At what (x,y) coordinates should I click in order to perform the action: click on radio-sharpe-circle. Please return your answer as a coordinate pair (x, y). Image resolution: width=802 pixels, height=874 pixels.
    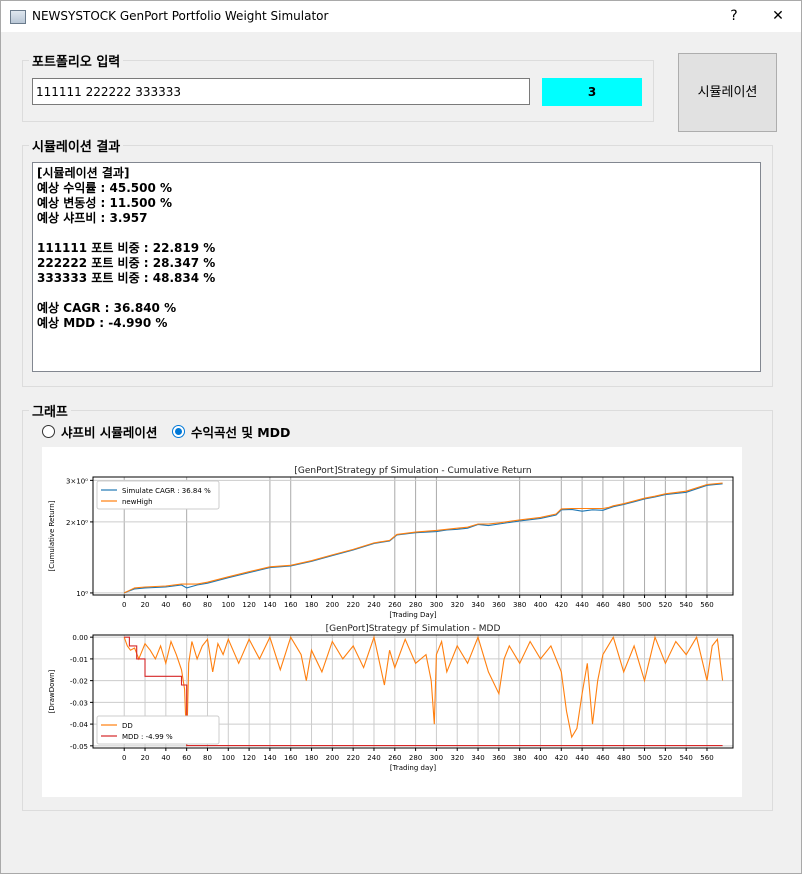
    Looking at the image, I should click on (48, 431).